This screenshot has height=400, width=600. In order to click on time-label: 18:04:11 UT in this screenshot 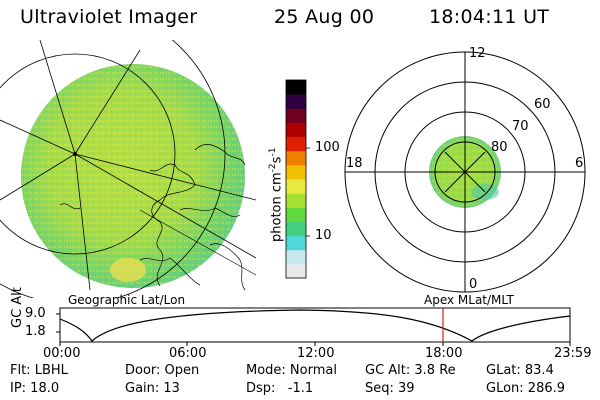, I will do `click(489, 17)`.